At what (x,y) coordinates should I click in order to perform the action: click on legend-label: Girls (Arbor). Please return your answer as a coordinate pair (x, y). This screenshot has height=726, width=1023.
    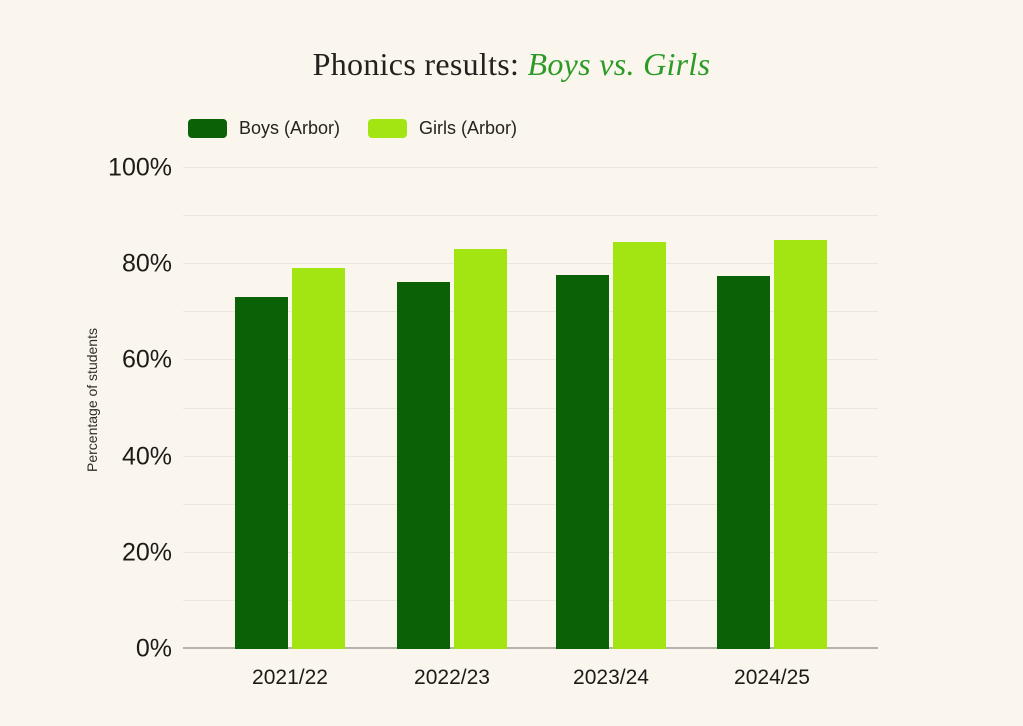
    Looking at the image, I should click on (468, 128).